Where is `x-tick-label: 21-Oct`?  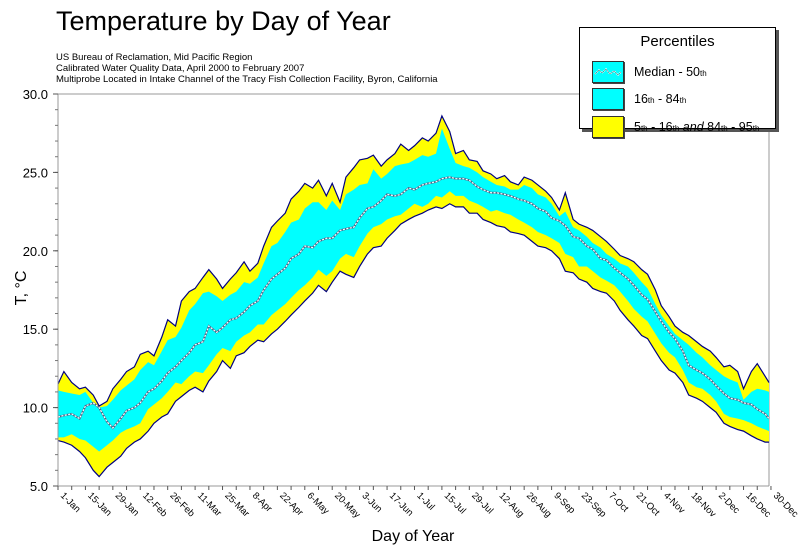
x-tick-label: 21-Oct is located at coordinates (648, 504).